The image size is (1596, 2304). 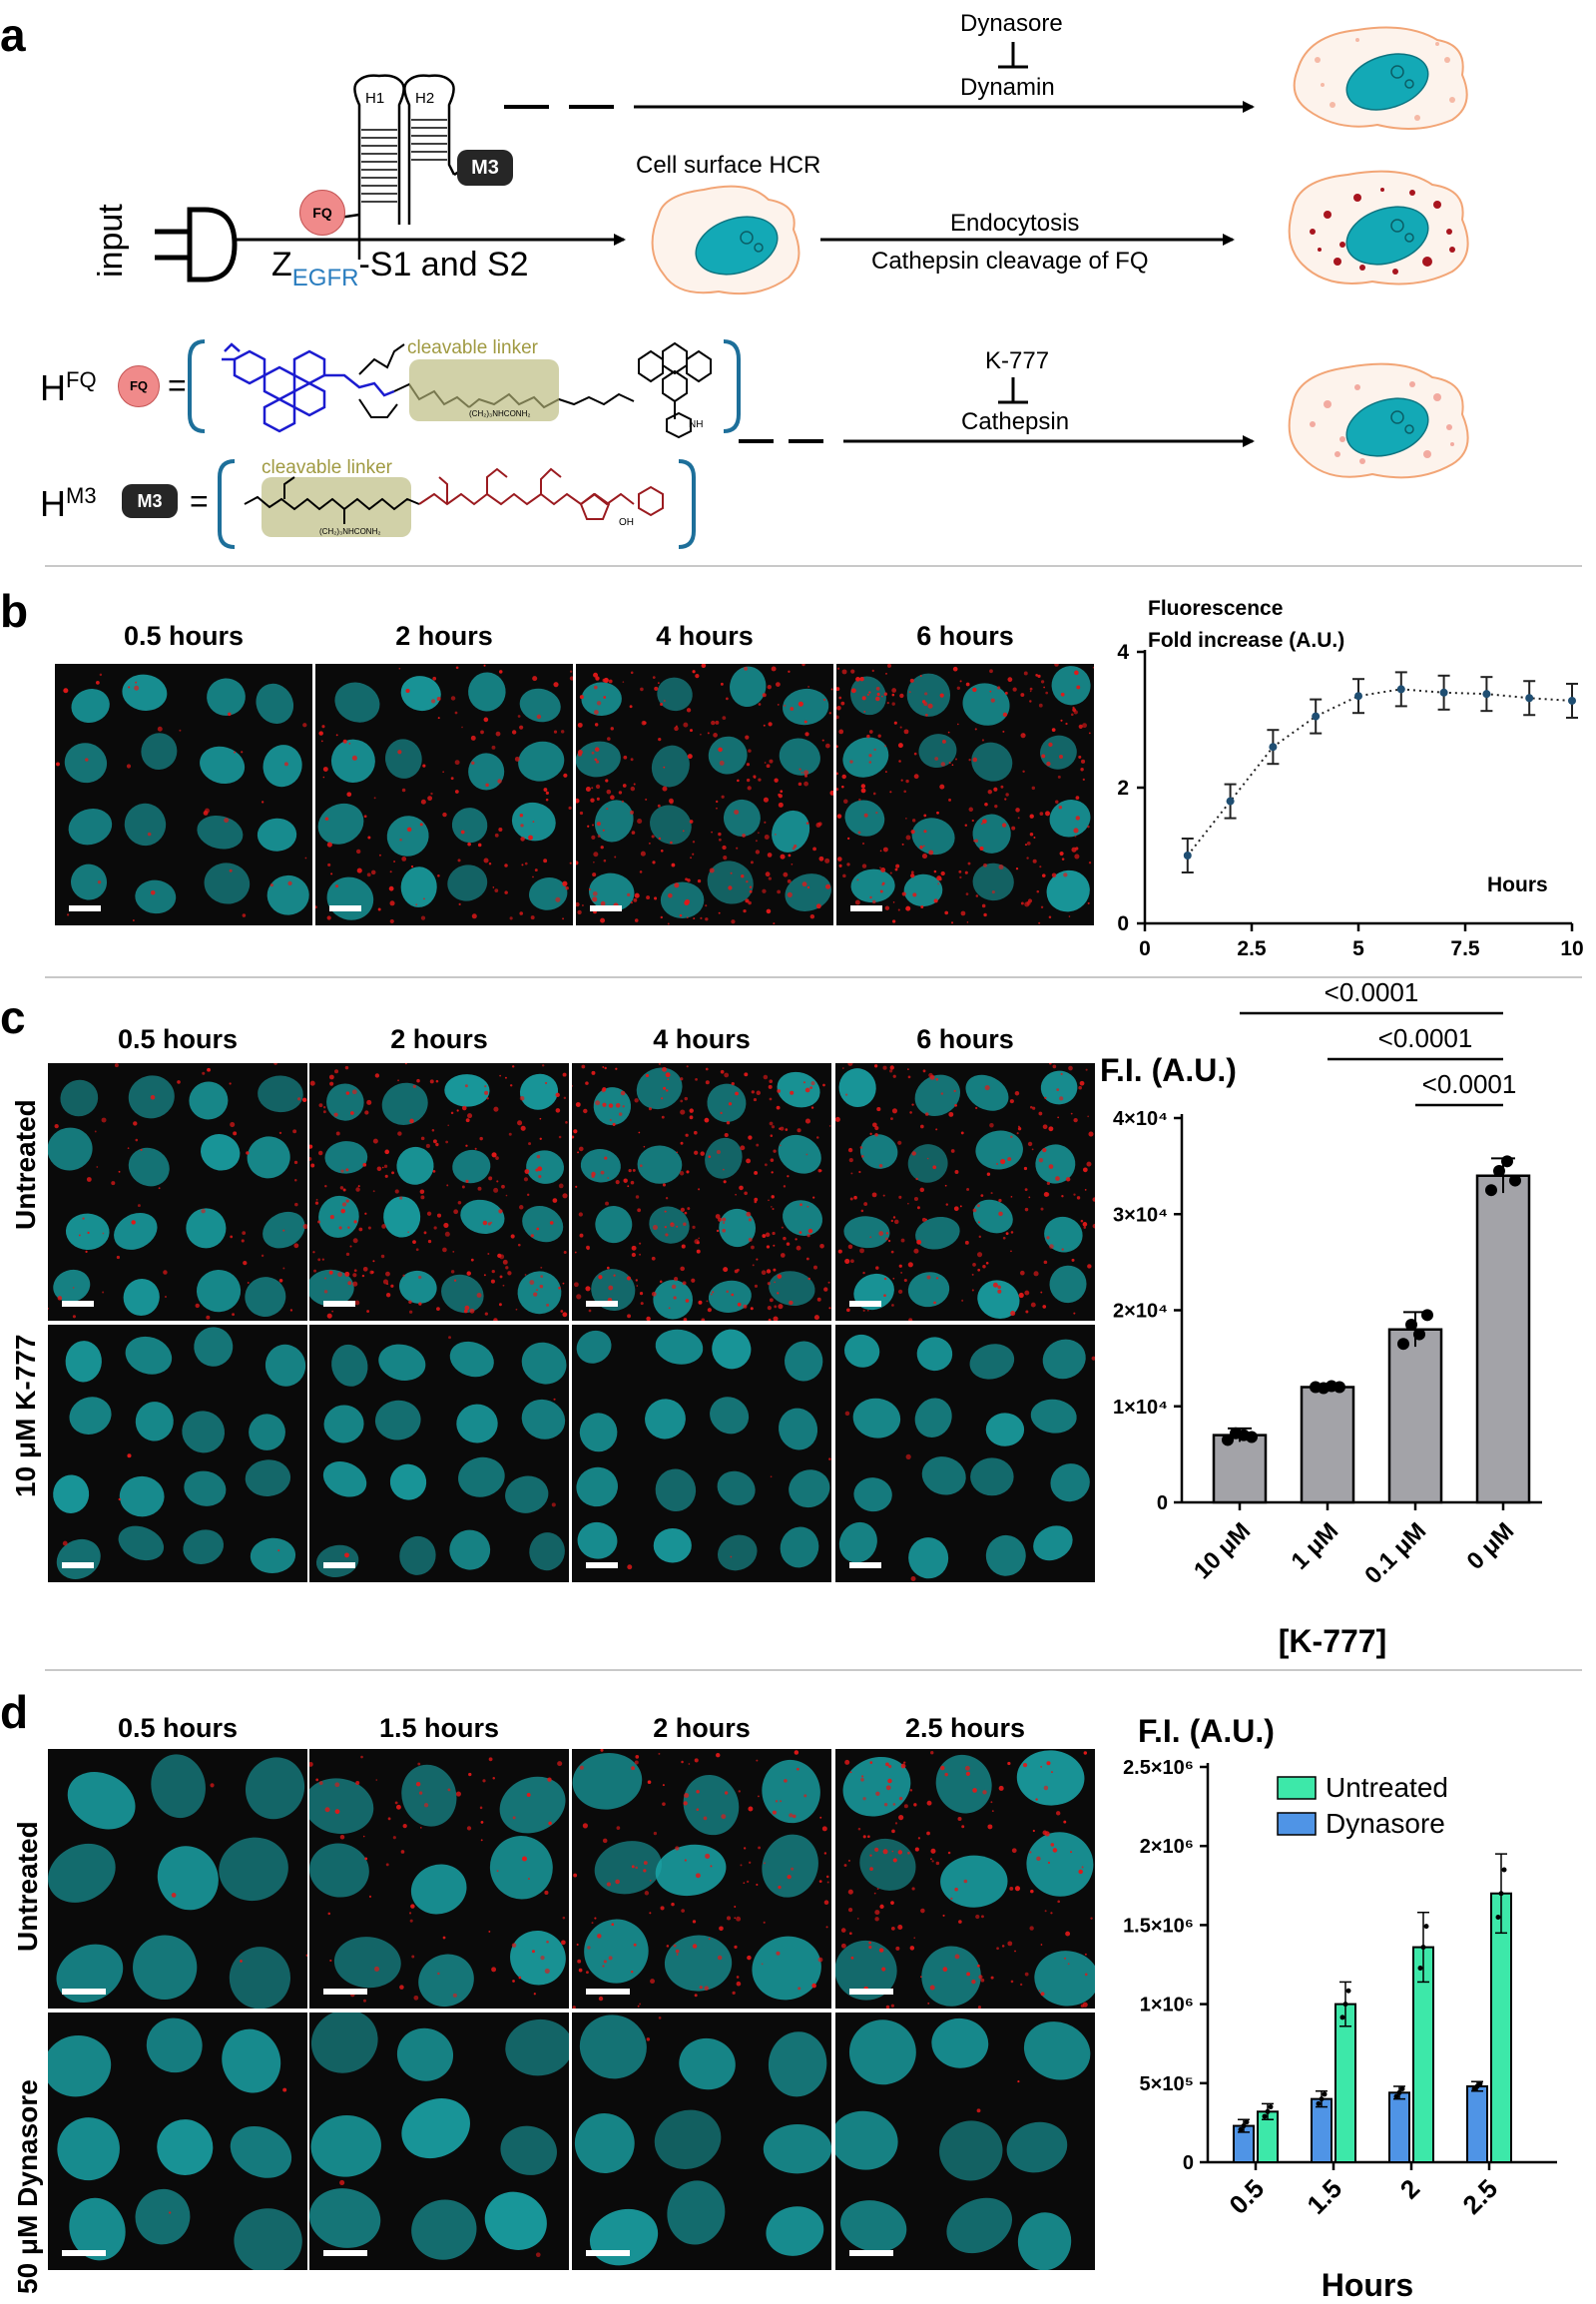 I want to click on probe-egfr: EGFR, so click(x=325, y=278).